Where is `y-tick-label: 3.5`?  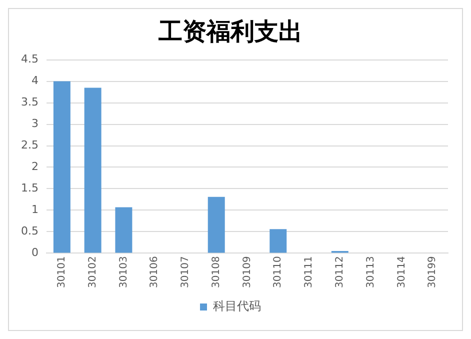
y-tick-label: 3.5 is located at coordinates (29, 102).